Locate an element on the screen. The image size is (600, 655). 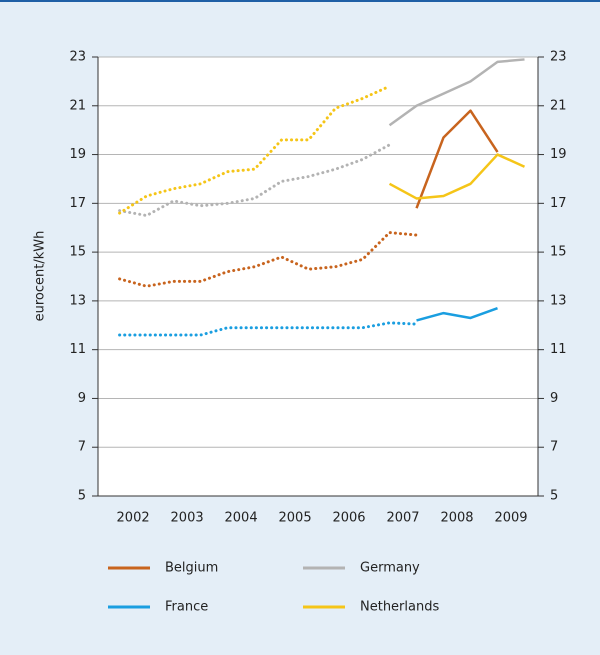
y-tick-label: 13 is located at coordinates (77, 300).